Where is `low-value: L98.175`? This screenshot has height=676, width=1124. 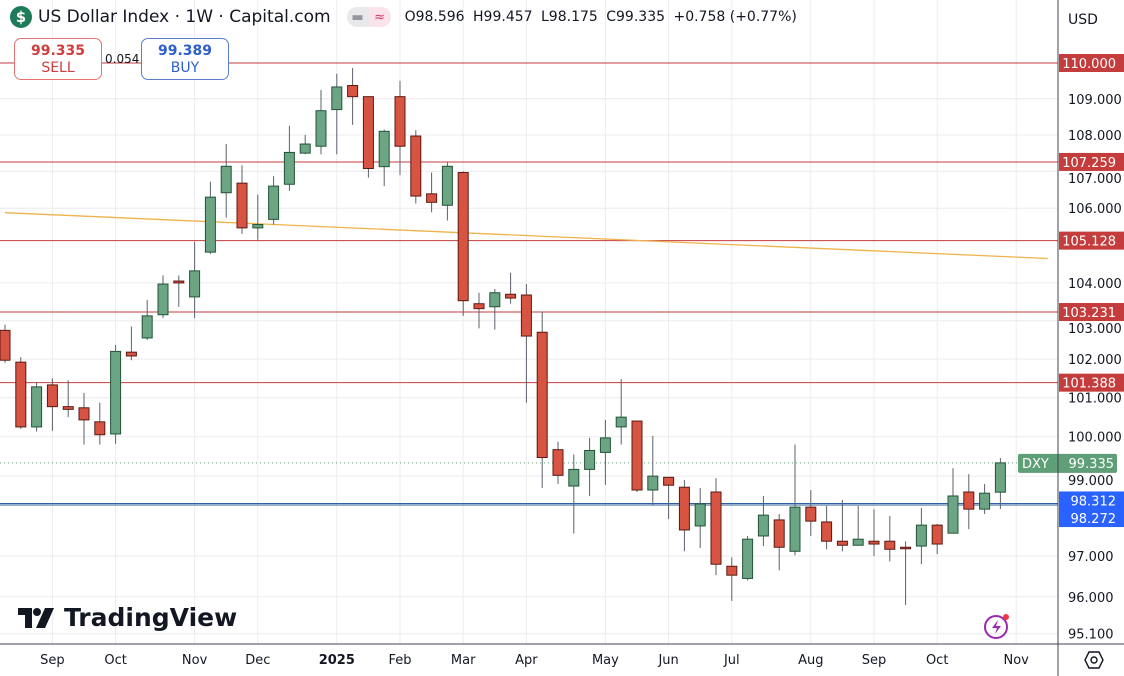
low-value: L98.175 is located at coordinates (569, 17).